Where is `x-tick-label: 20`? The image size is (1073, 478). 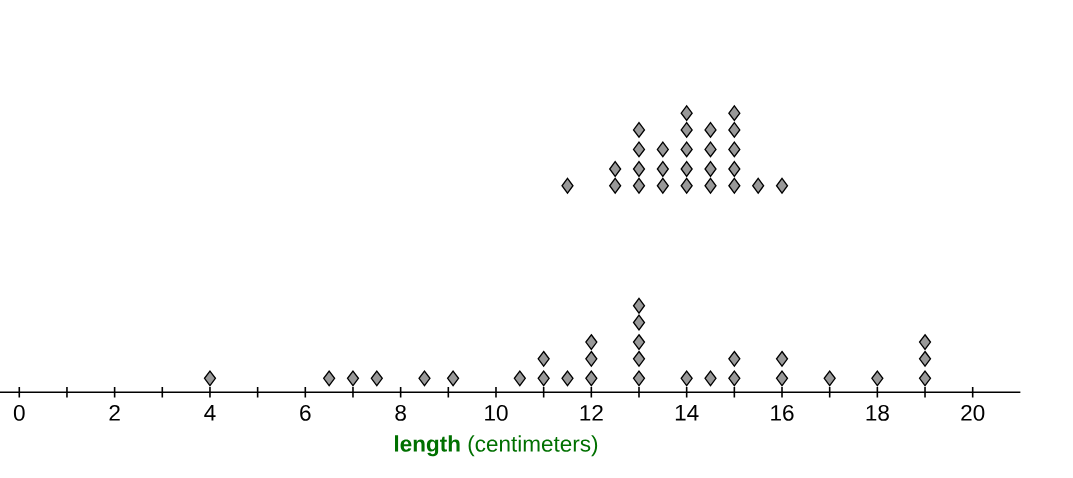
x-tick-label: 20 is located at coordinates (973, 413).